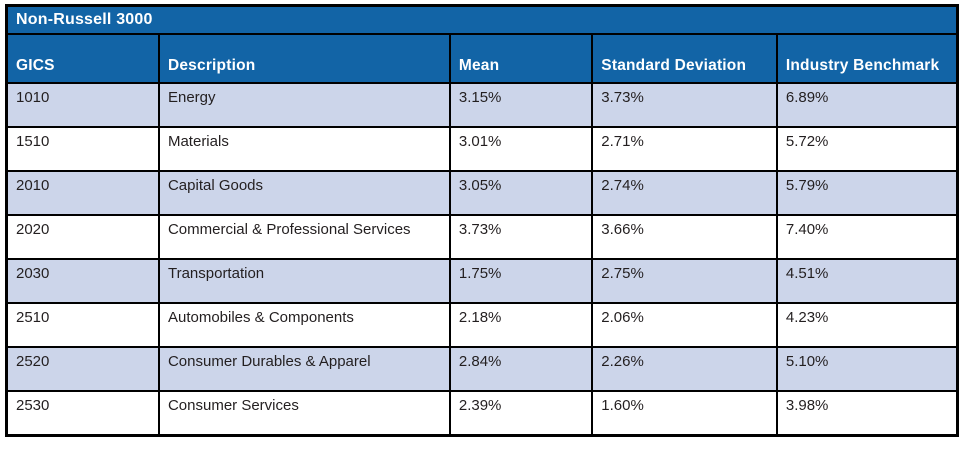  I want to click on benchmark-cell: 7.40%, so click(867, 237).